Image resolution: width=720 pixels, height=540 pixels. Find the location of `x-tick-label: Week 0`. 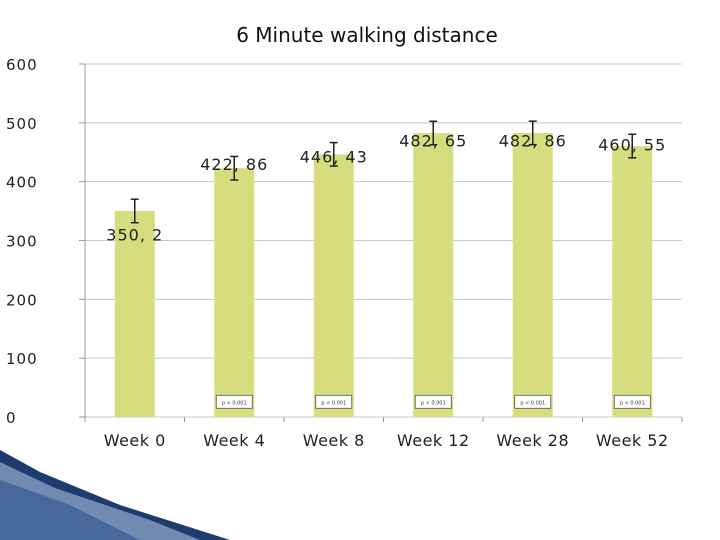

x-tick-label: Week 0 is located at coordinates (135, 440).